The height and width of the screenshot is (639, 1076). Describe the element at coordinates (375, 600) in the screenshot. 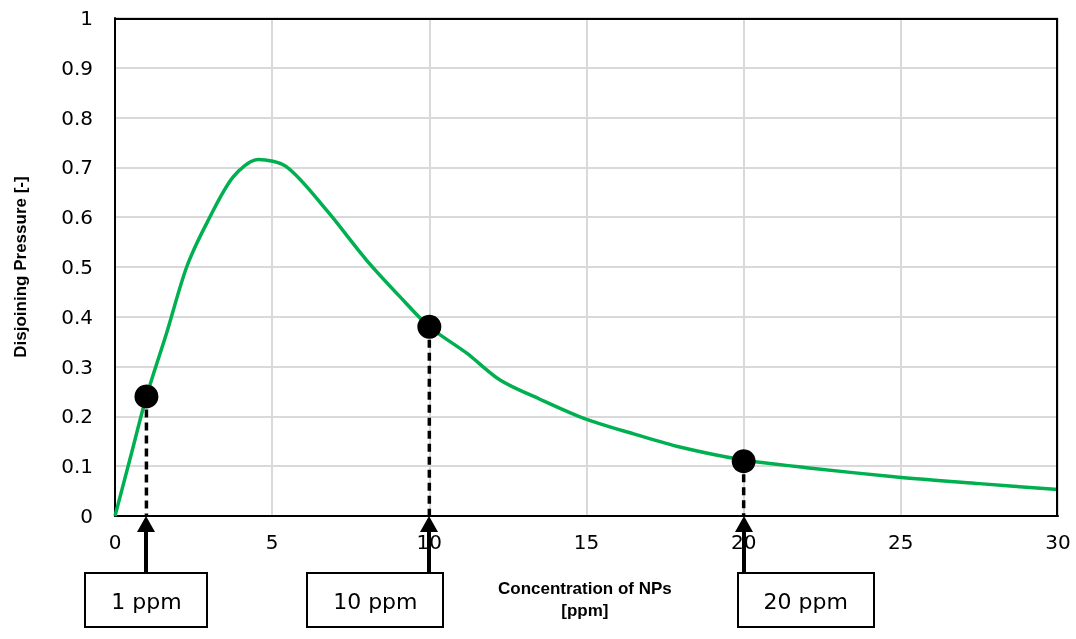

I see `text: 10 ppm` at that location.